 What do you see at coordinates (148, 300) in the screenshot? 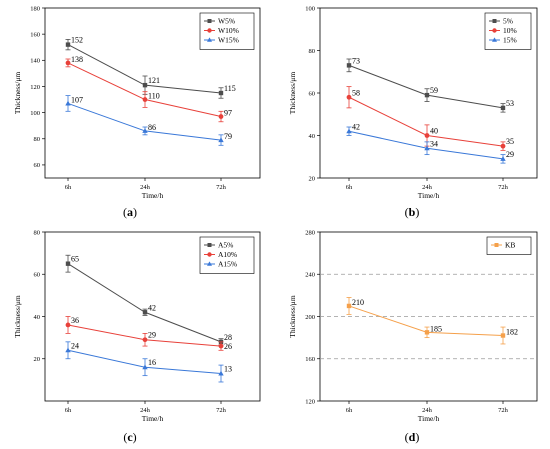
I see `series-A5%: 65 42 28` at bounding box center [148, 300].